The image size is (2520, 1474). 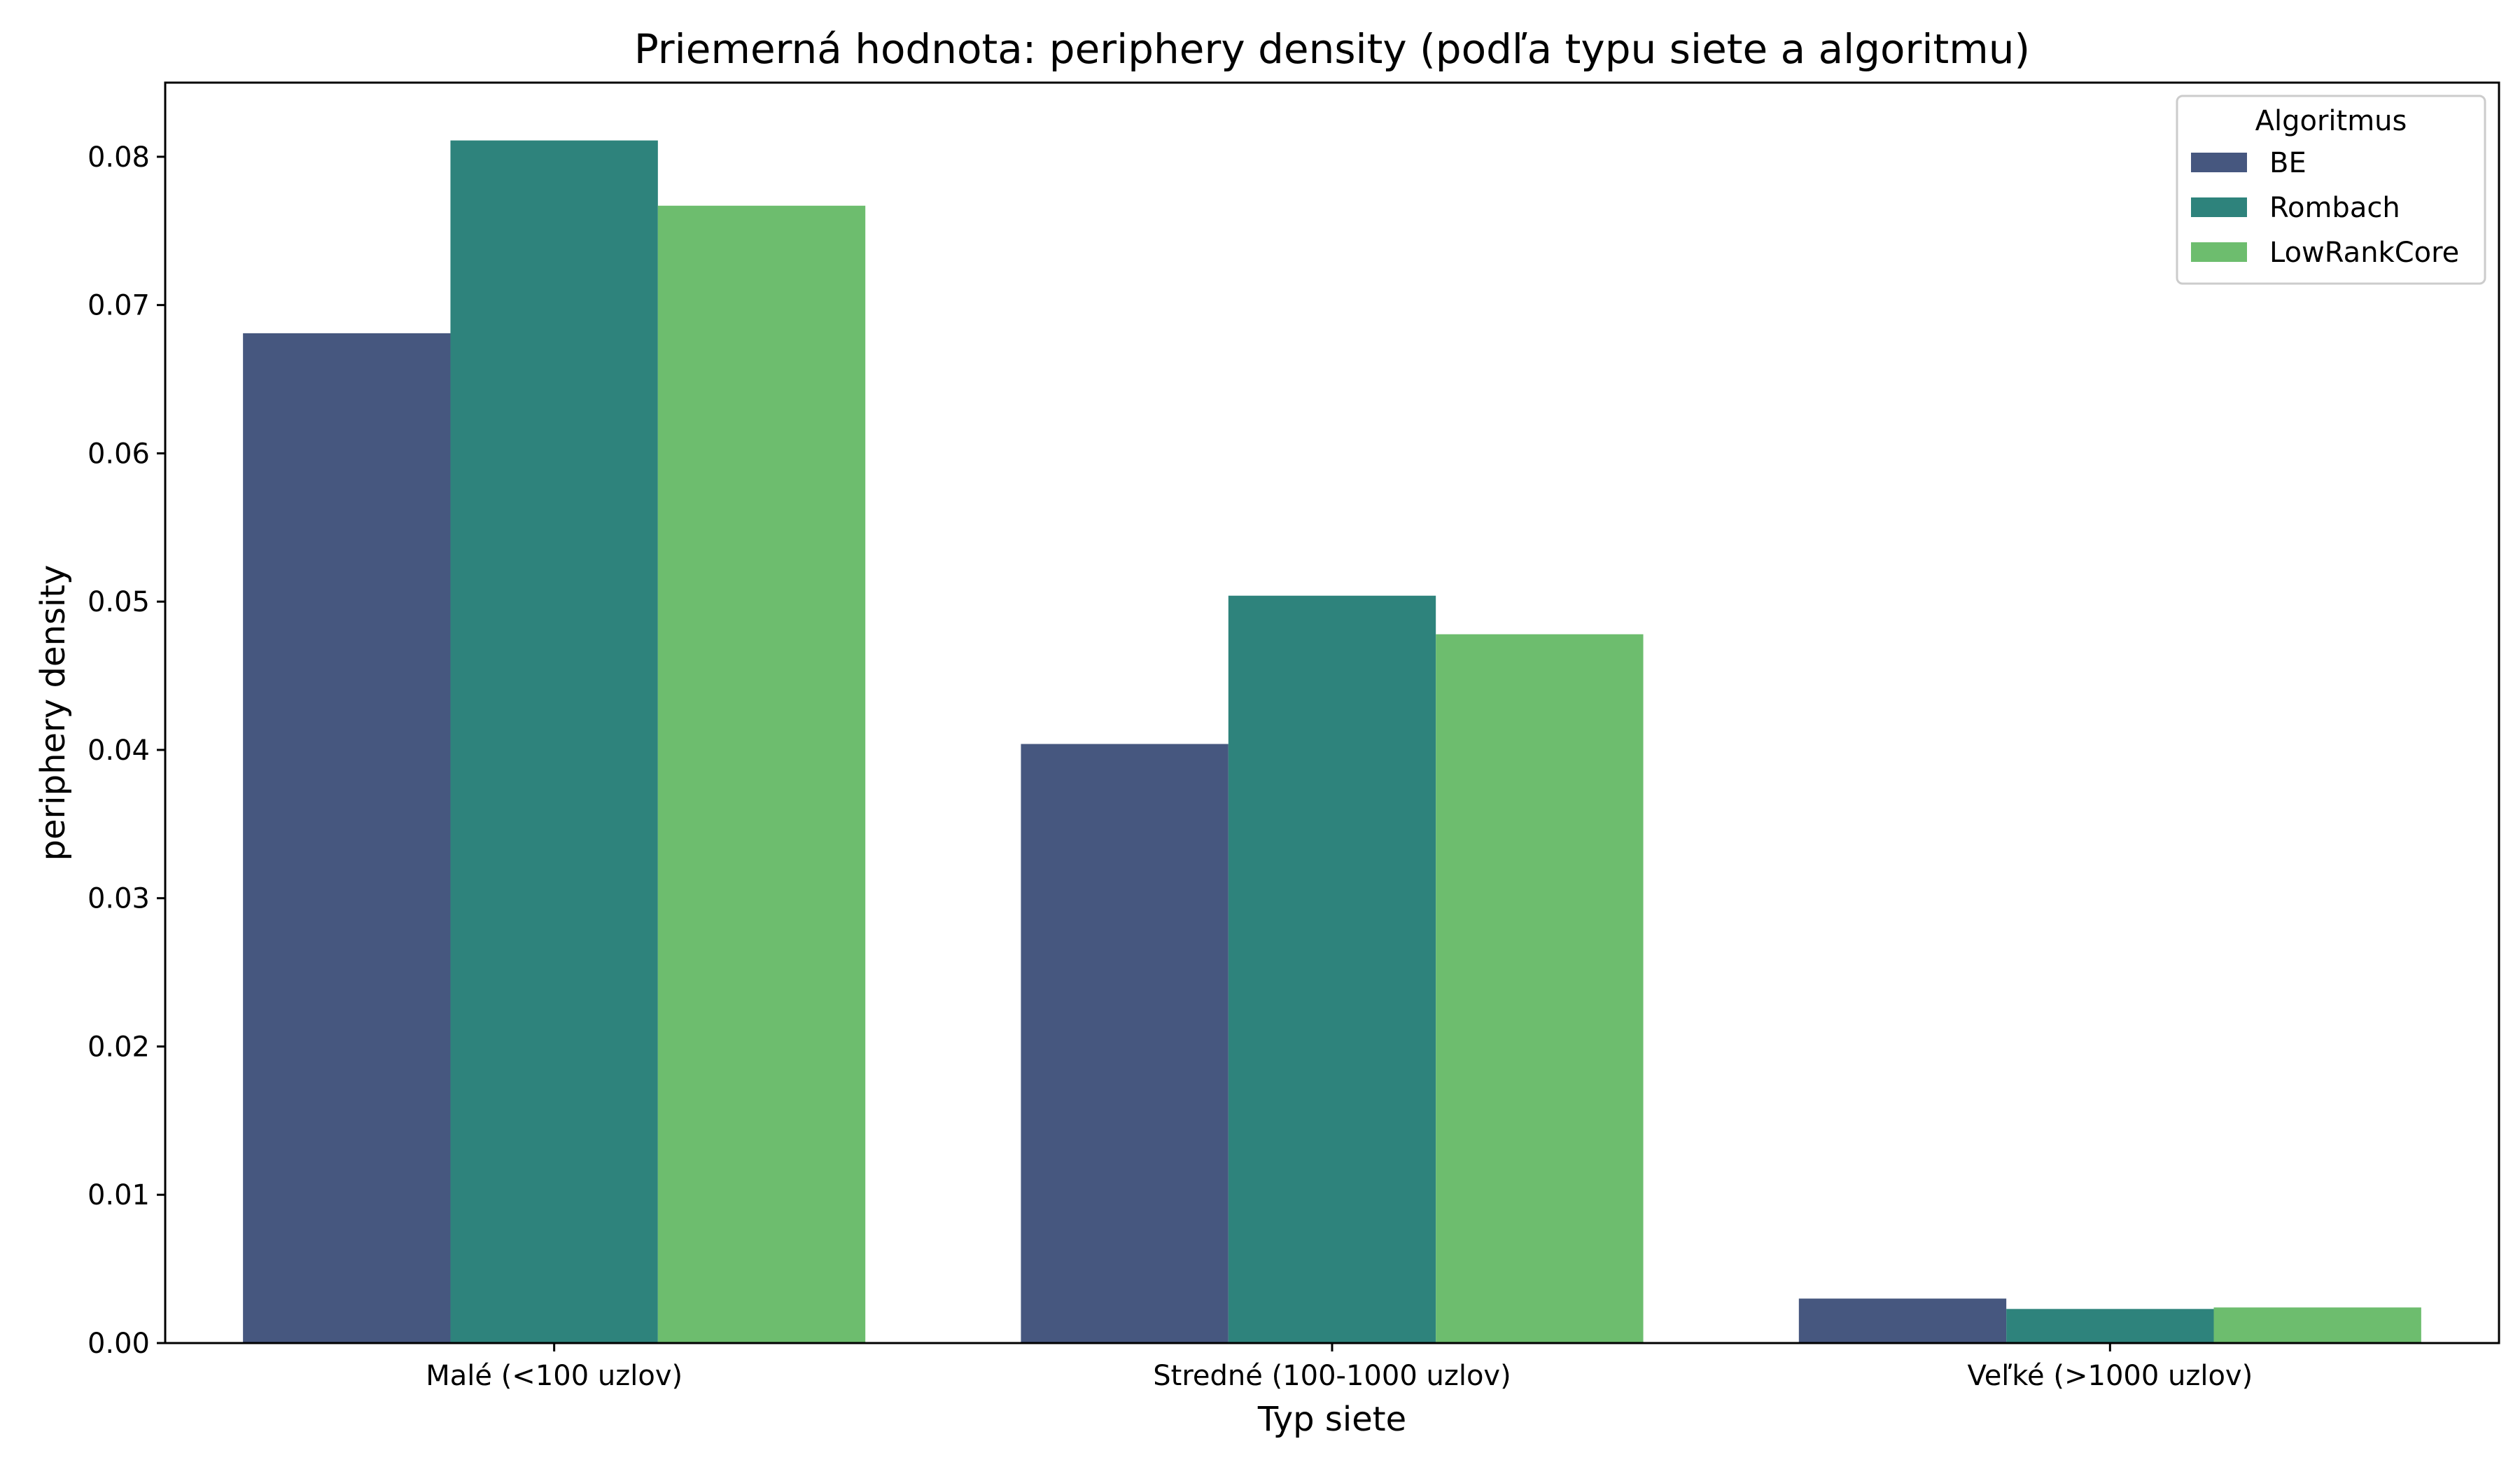 What do you see at coordinates (1332, 1376) in the screenshot?
I see `x-tick-label: Stredné (100-1000 uzlov)` at bounding box center [1332, 1376].